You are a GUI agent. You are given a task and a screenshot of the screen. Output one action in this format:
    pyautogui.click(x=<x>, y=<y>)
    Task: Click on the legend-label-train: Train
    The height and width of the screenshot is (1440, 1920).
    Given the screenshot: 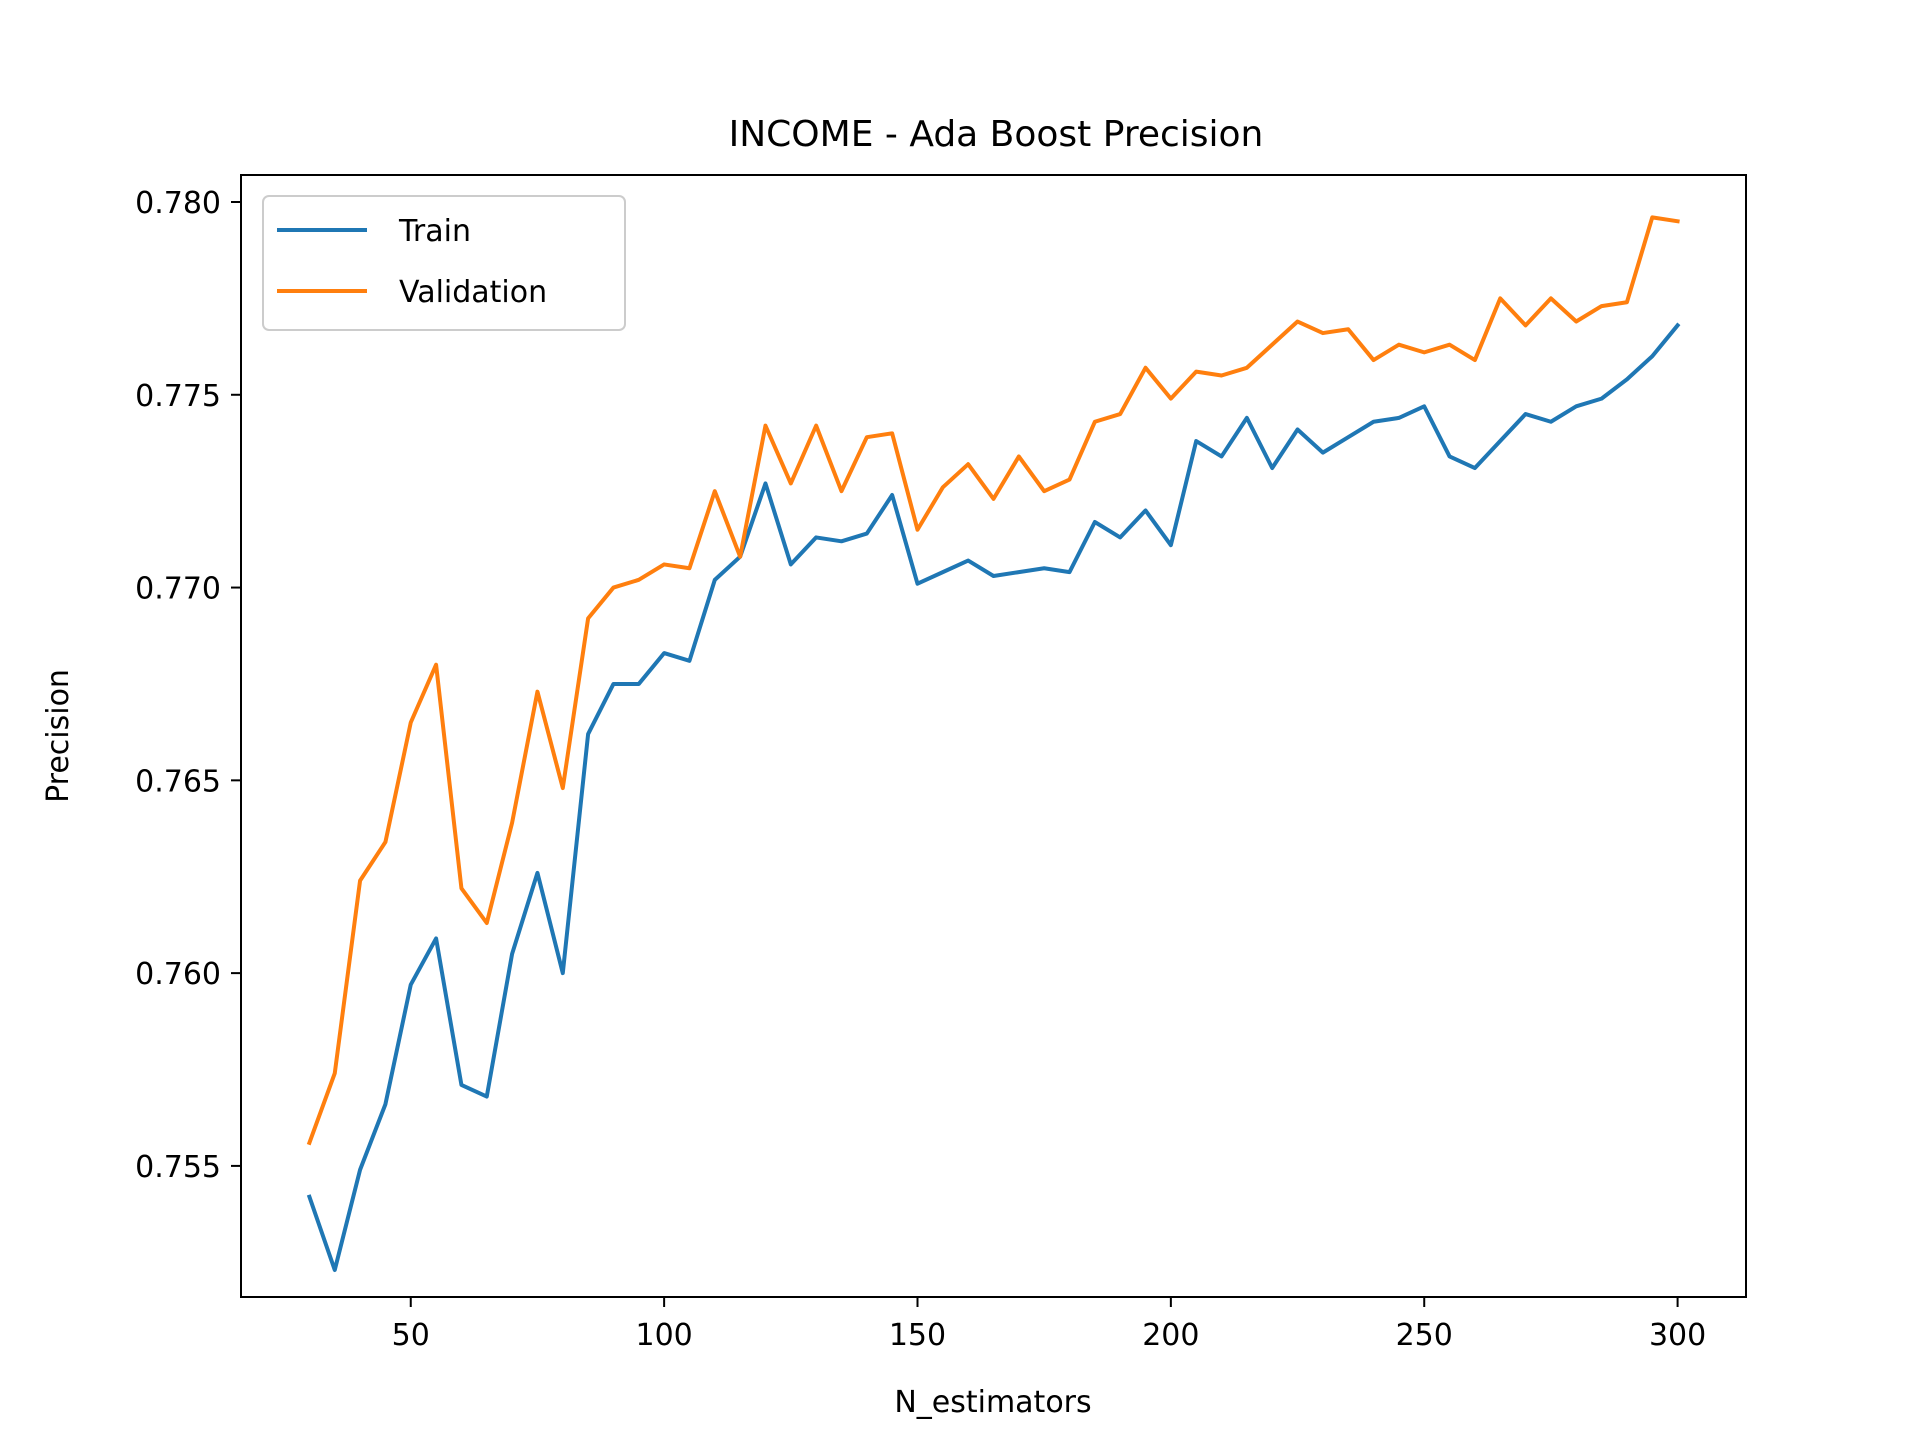 What is the action you would take?
    pyautogui.click(x=434, y=231)
    